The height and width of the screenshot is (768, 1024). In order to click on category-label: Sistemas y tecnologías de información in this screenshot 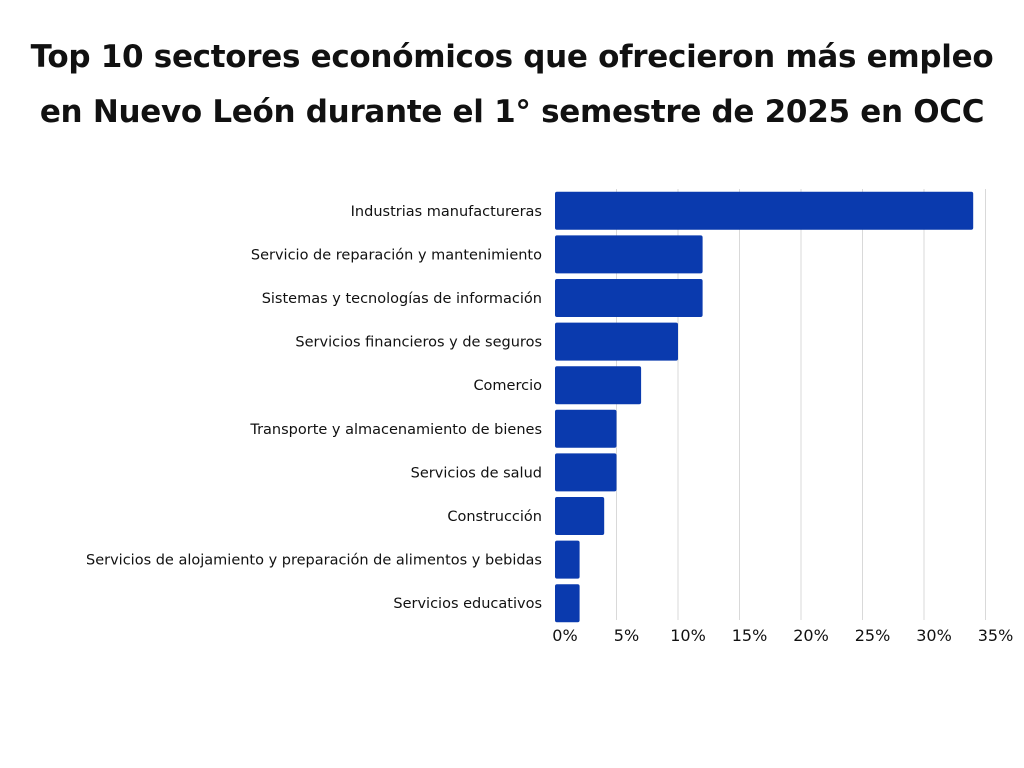, I will do `click(402, 299)`.